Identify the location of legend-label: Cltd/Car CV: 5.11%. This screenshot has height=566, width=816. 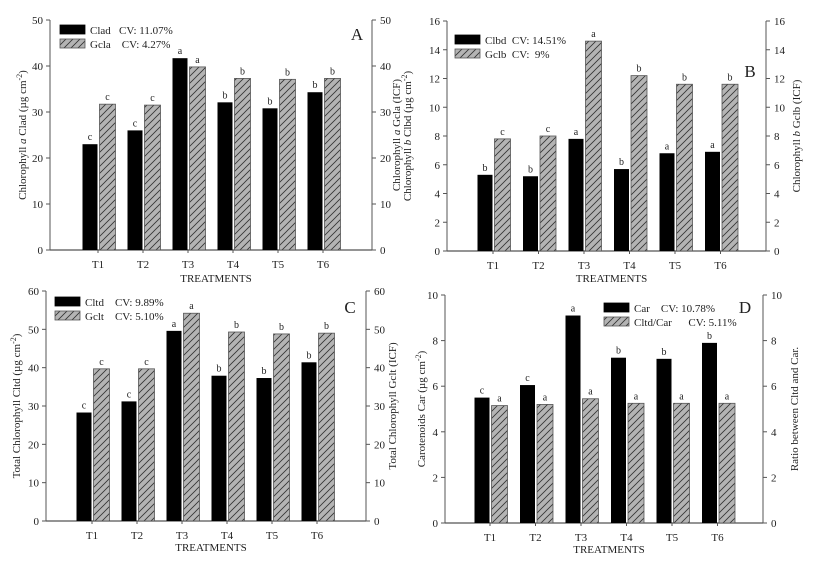
(685, 323).